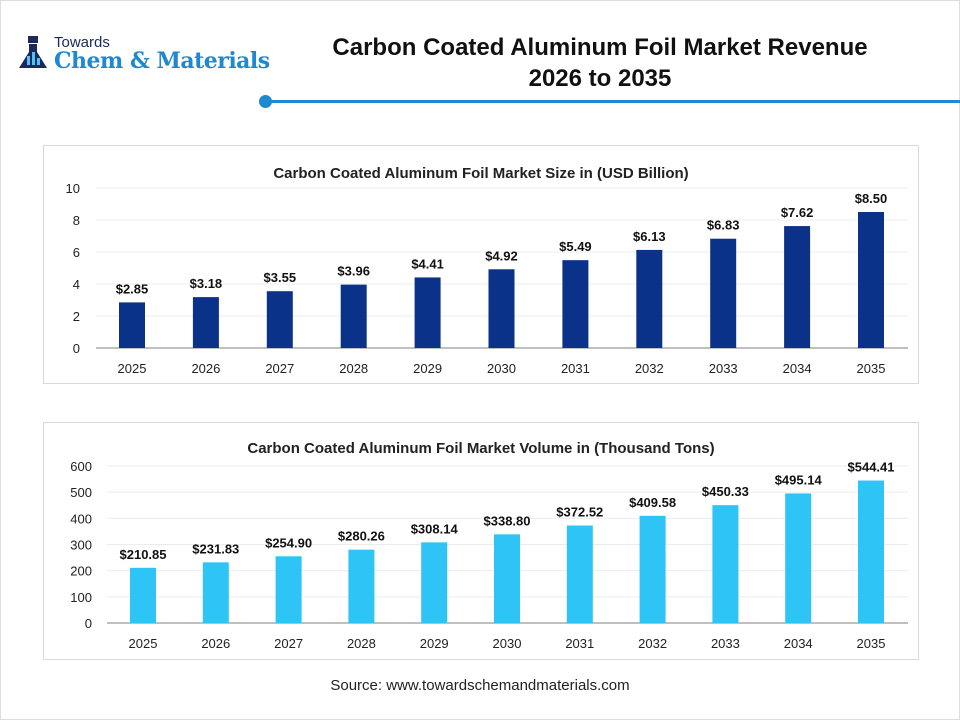  Describe the element at coordinates (76, 252) in the screenshot. I see `y-tick-label: 6` at that location.